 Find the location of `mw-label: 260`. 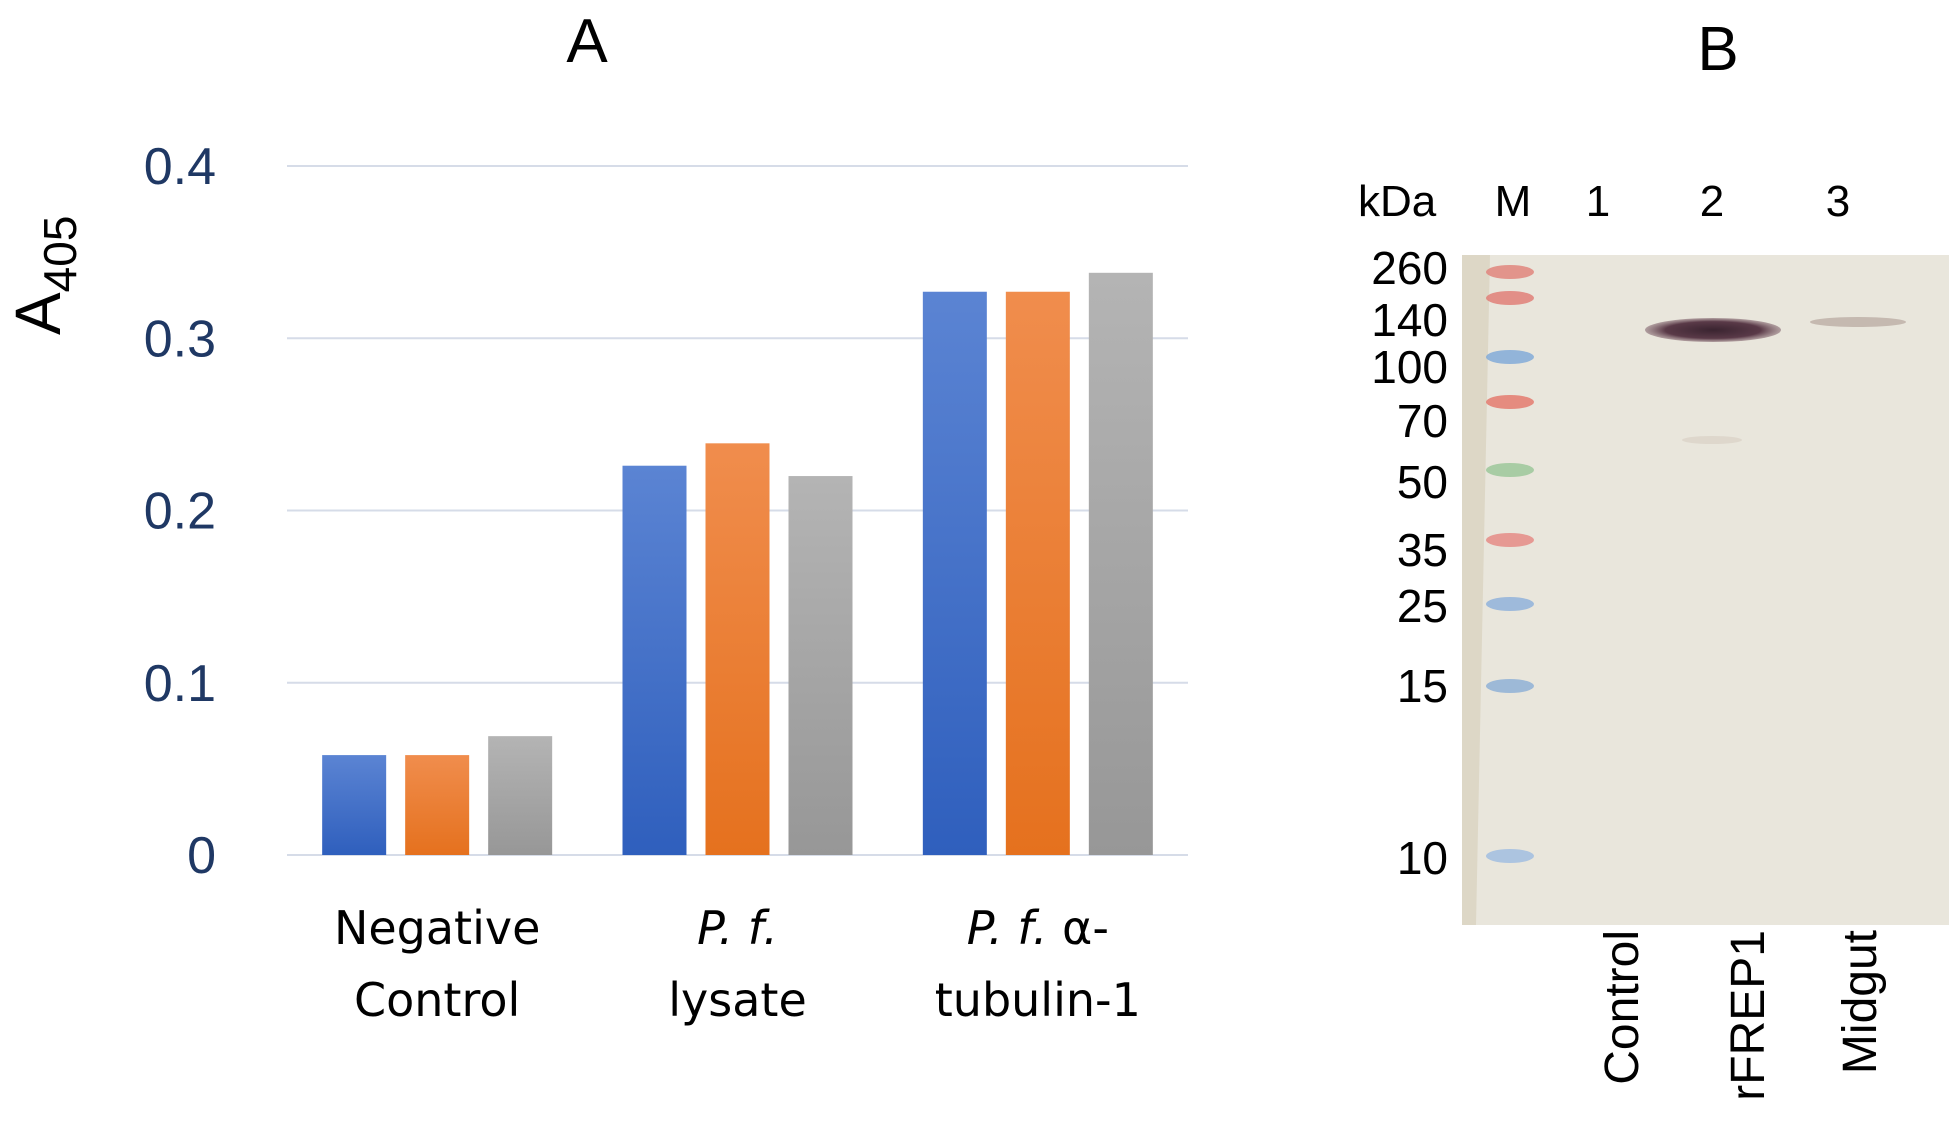

mw-label: 260 is located at coordinates (1409, 268).